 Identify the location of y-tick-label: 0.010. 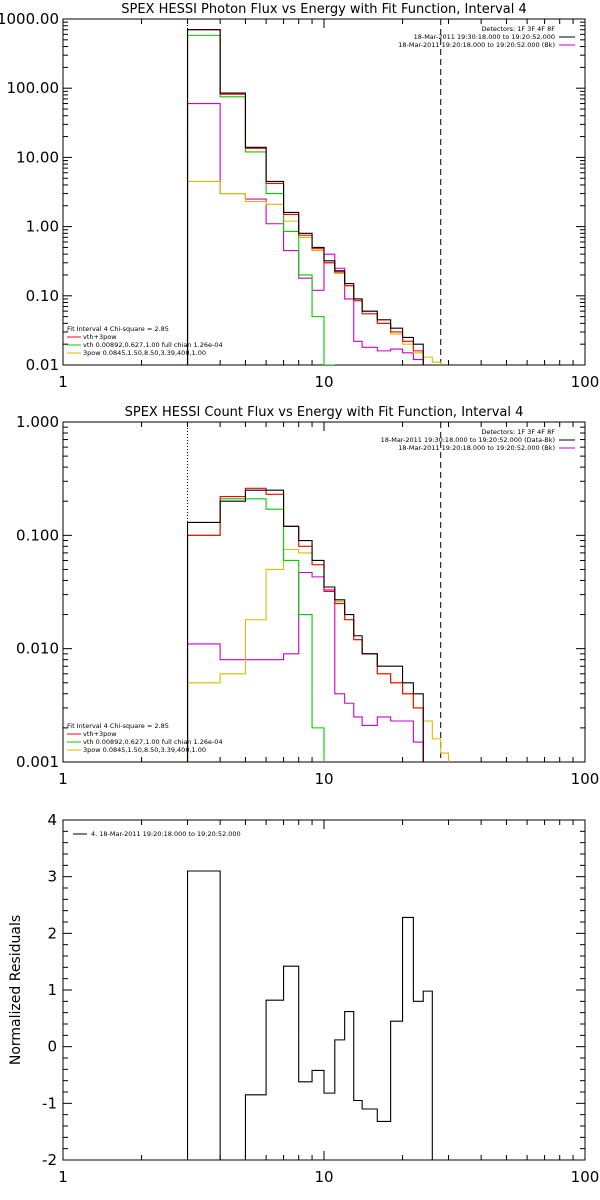
(37, 649).